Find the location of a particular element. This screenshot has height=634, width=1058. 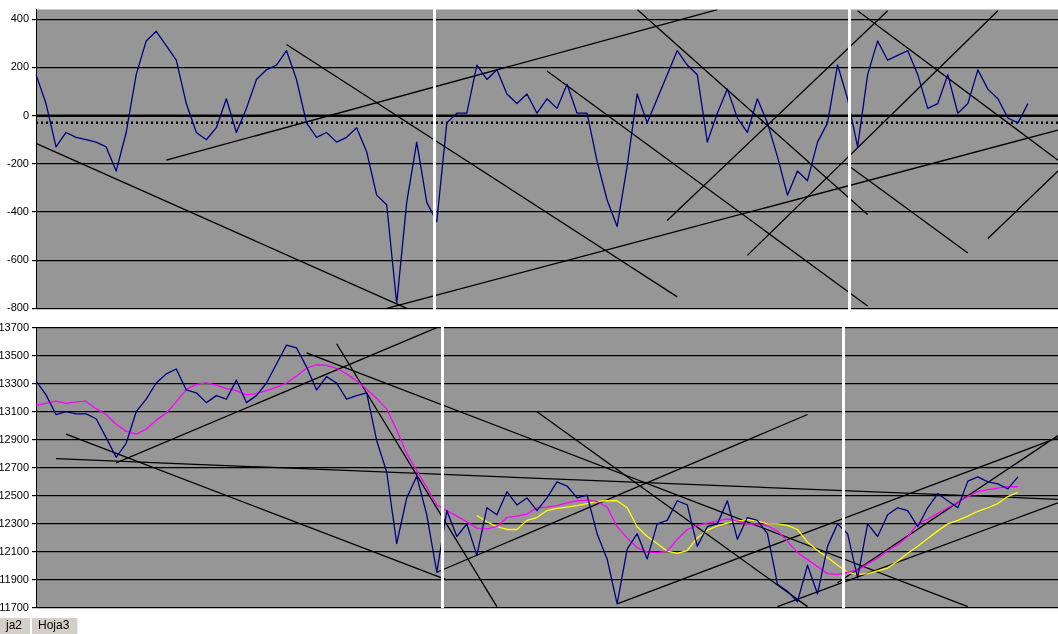

y-tick-label: -600 is located at coordinates (17, 259).